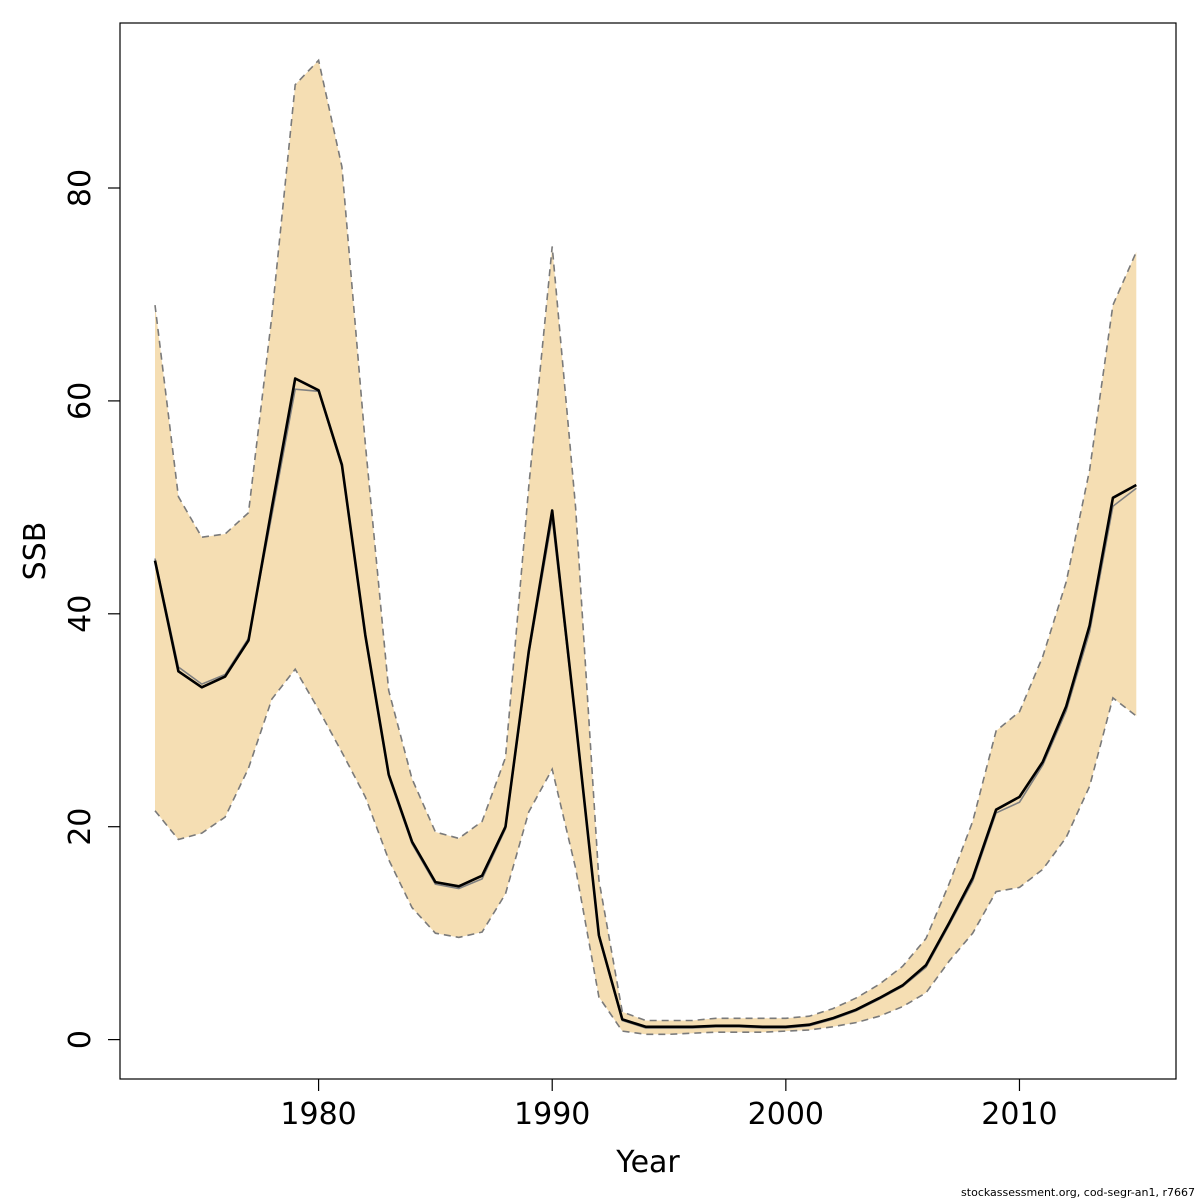 The image size is (1200, 1200). I want to click on y-tick-label: 80, so click(80, 188).